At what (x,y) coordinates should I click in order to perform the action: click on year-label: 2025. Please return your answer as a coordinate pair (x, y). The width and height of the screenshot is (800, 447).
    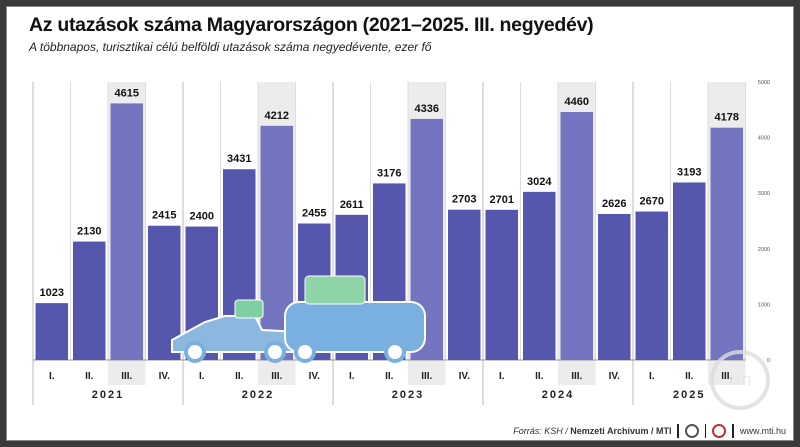
    Looking at the image, I should click on (689, 395).